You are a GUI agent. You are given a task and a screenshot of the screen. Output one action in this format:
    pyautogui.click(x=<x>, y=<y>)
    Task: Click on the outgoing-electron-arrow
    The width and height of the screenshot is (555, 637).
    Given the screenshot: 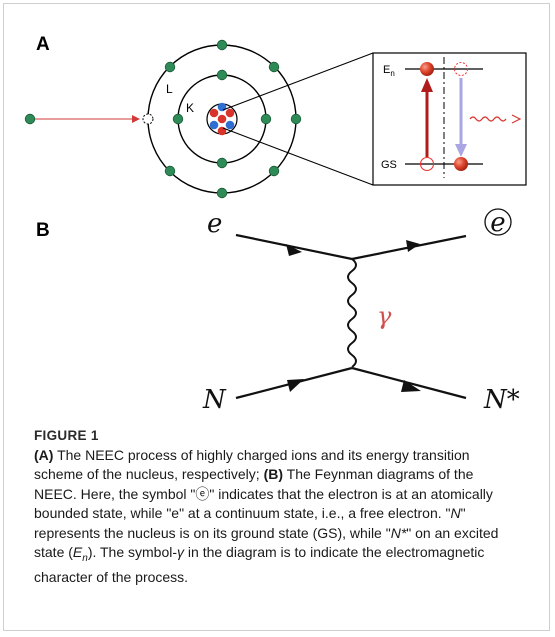 What is the action you would take?
    pyautogui.click(x=413, y=246)
    